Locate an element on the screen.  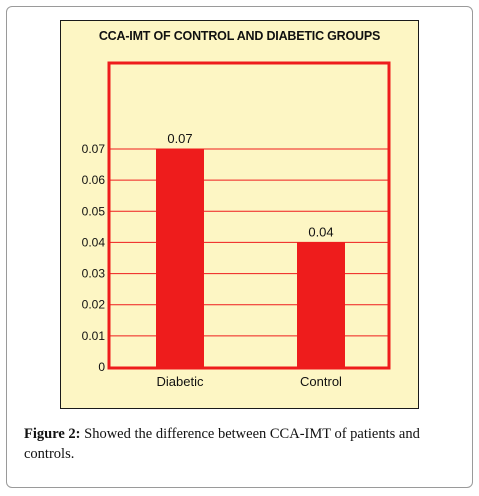
caption-label: Figure 2: is located at coordinates (52, 434).